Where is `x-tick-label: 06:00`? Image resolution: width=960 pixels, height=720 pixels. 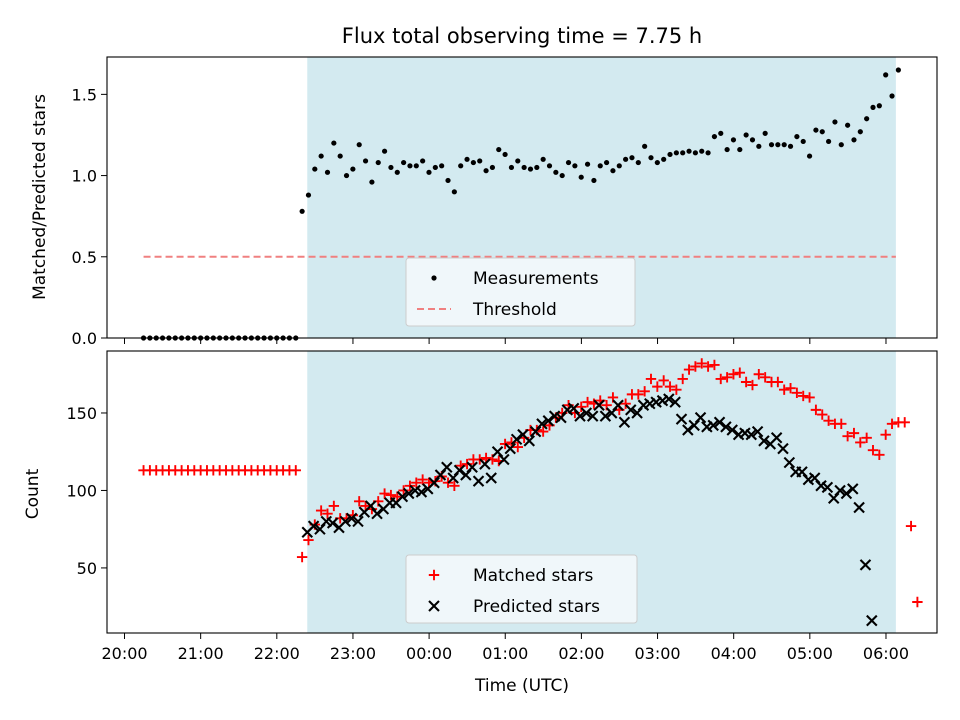
x-tick-label: 06:00 is located at coordinates (886, 653).